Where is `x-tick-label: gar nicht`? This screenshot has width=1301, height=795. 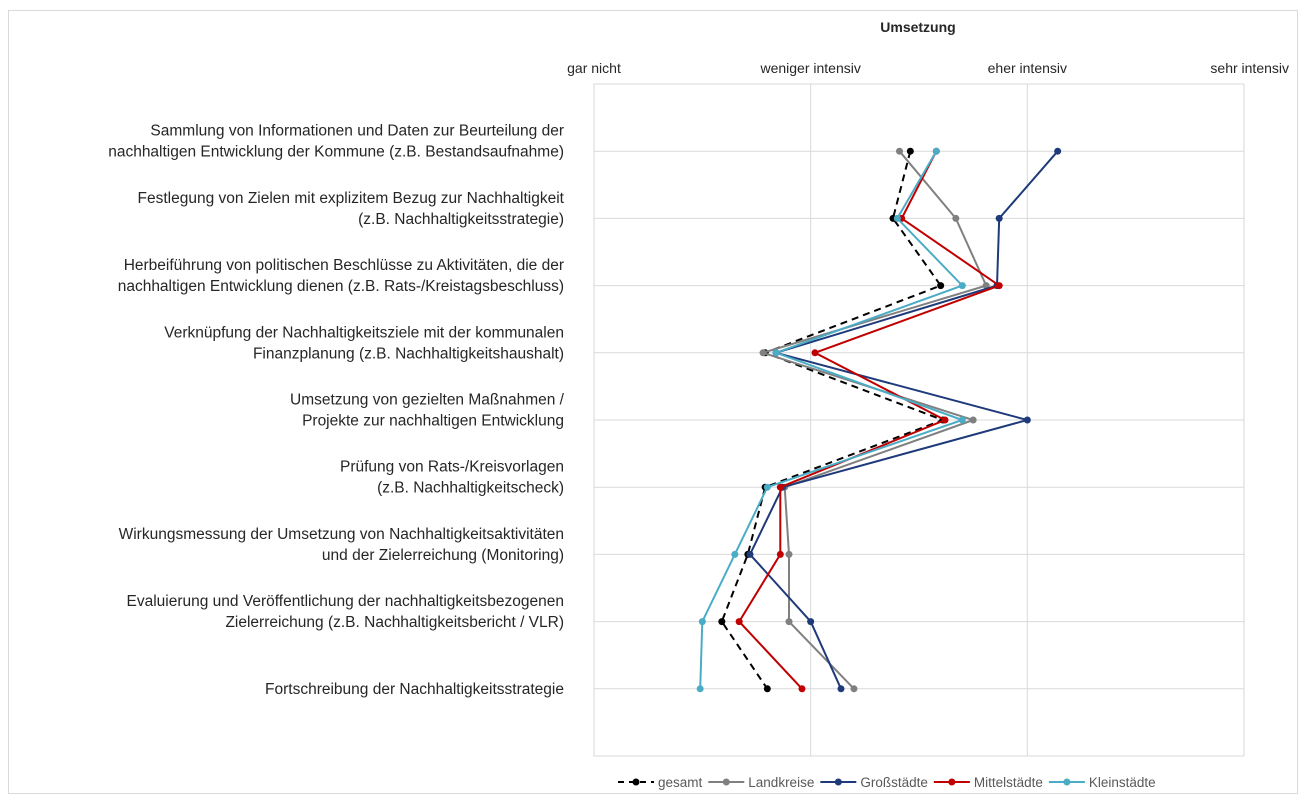 x-tick-label: gar nicht is located at coordinates (594, 68).